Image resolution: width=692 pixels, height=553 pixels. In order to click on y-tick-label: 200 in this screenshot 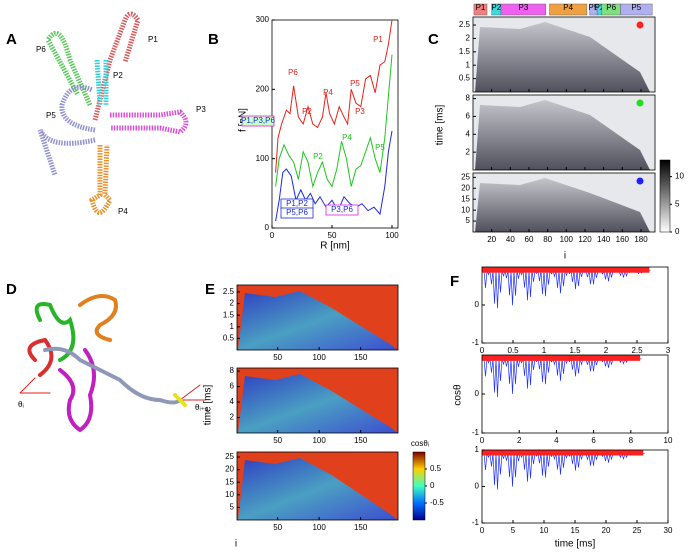, I will do `click(263, 88)`.